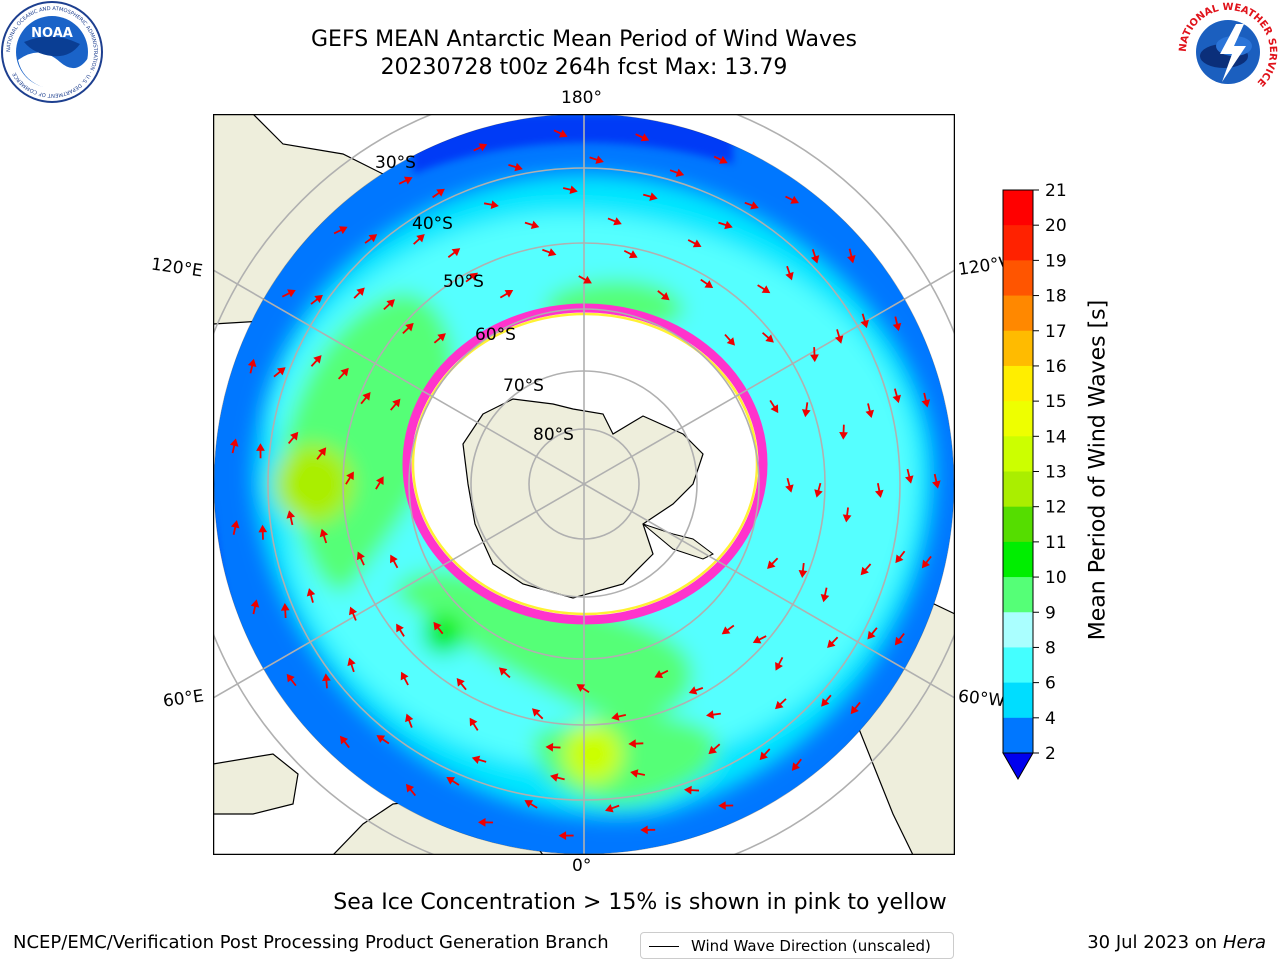 The height and width of the screenshot is (960, 1280). What do you see at coordinates (664, 946) in the screenshot?
I see `legend-line-swatch` at bounding box center [664, 946].